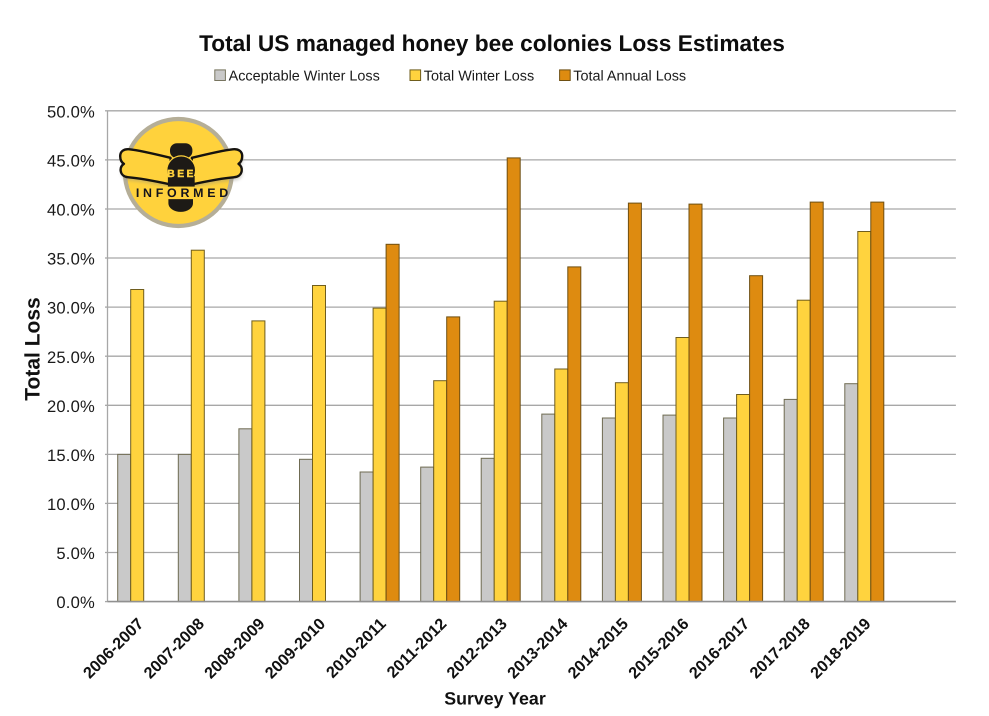 The image size is (989, 716). I want to click on svg-text: INFORMED, so click(184, 193).